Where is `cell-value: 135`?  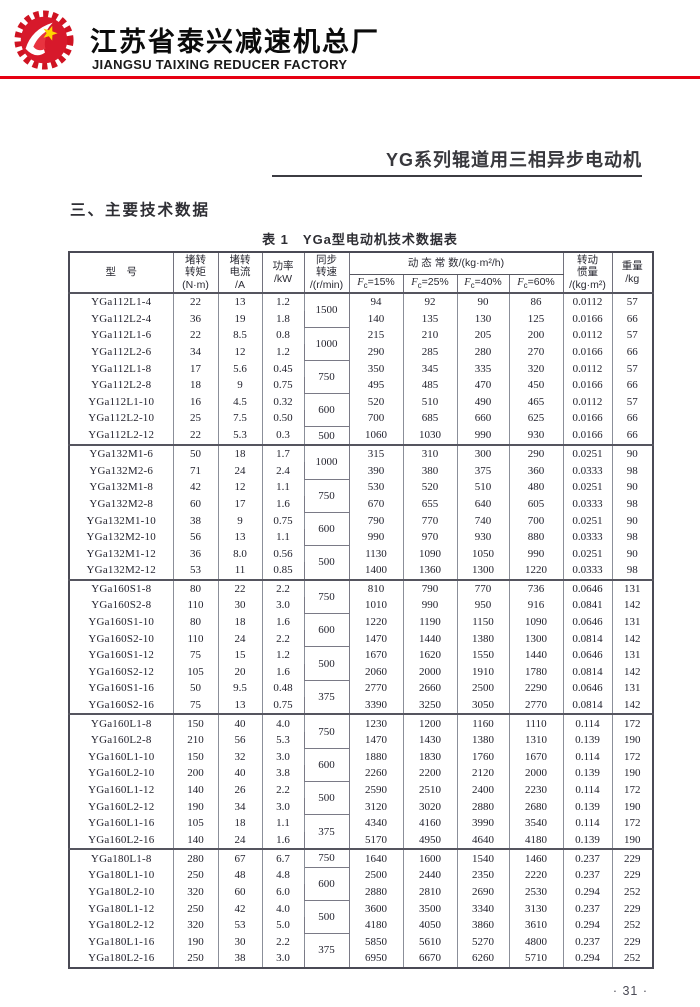 cell-value: 135 is located at coordinates (430, 319).